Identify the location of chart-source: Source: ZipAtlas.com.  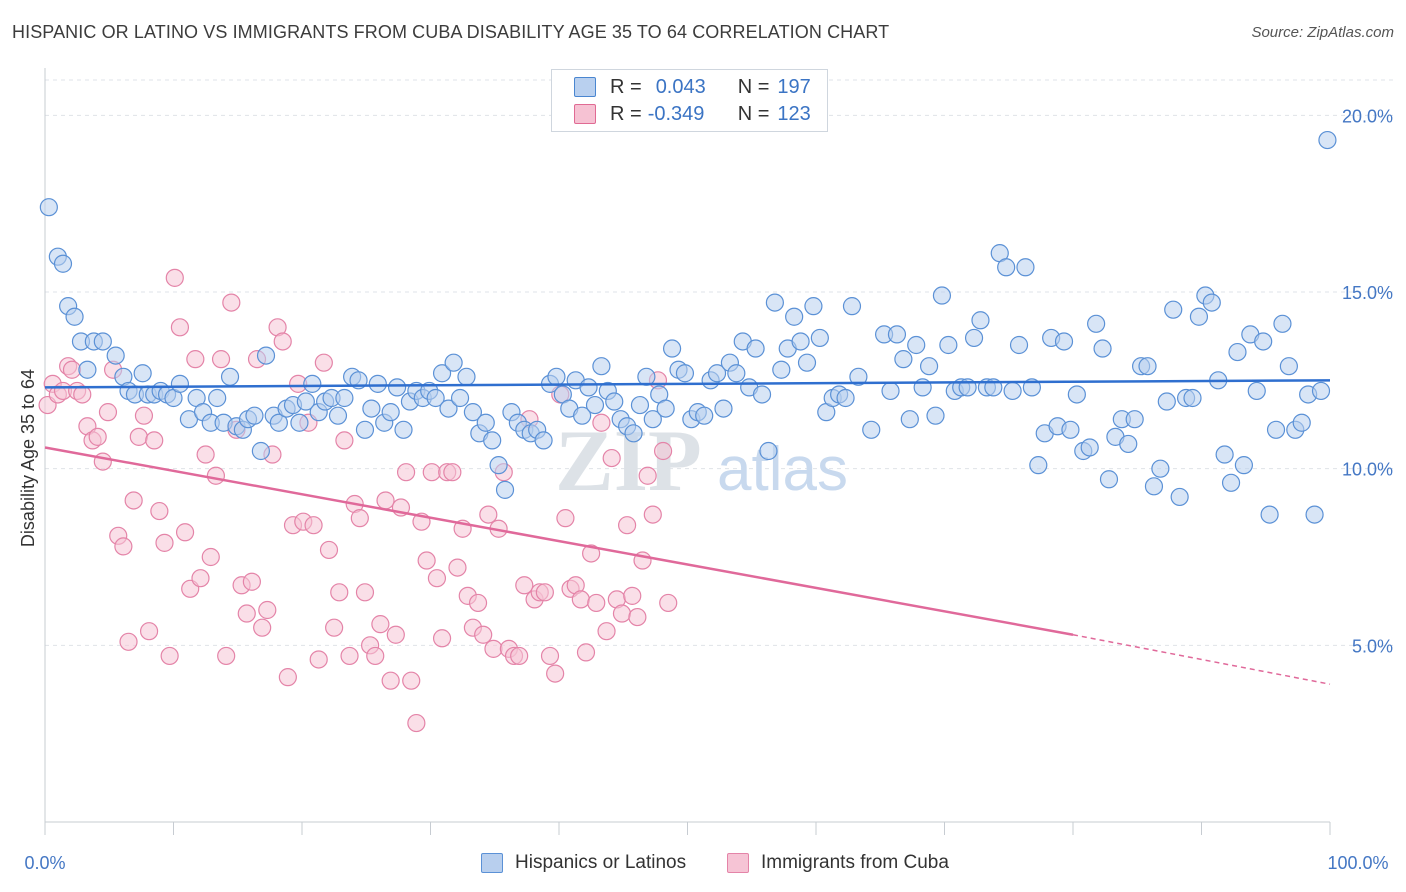
(1322, 32).